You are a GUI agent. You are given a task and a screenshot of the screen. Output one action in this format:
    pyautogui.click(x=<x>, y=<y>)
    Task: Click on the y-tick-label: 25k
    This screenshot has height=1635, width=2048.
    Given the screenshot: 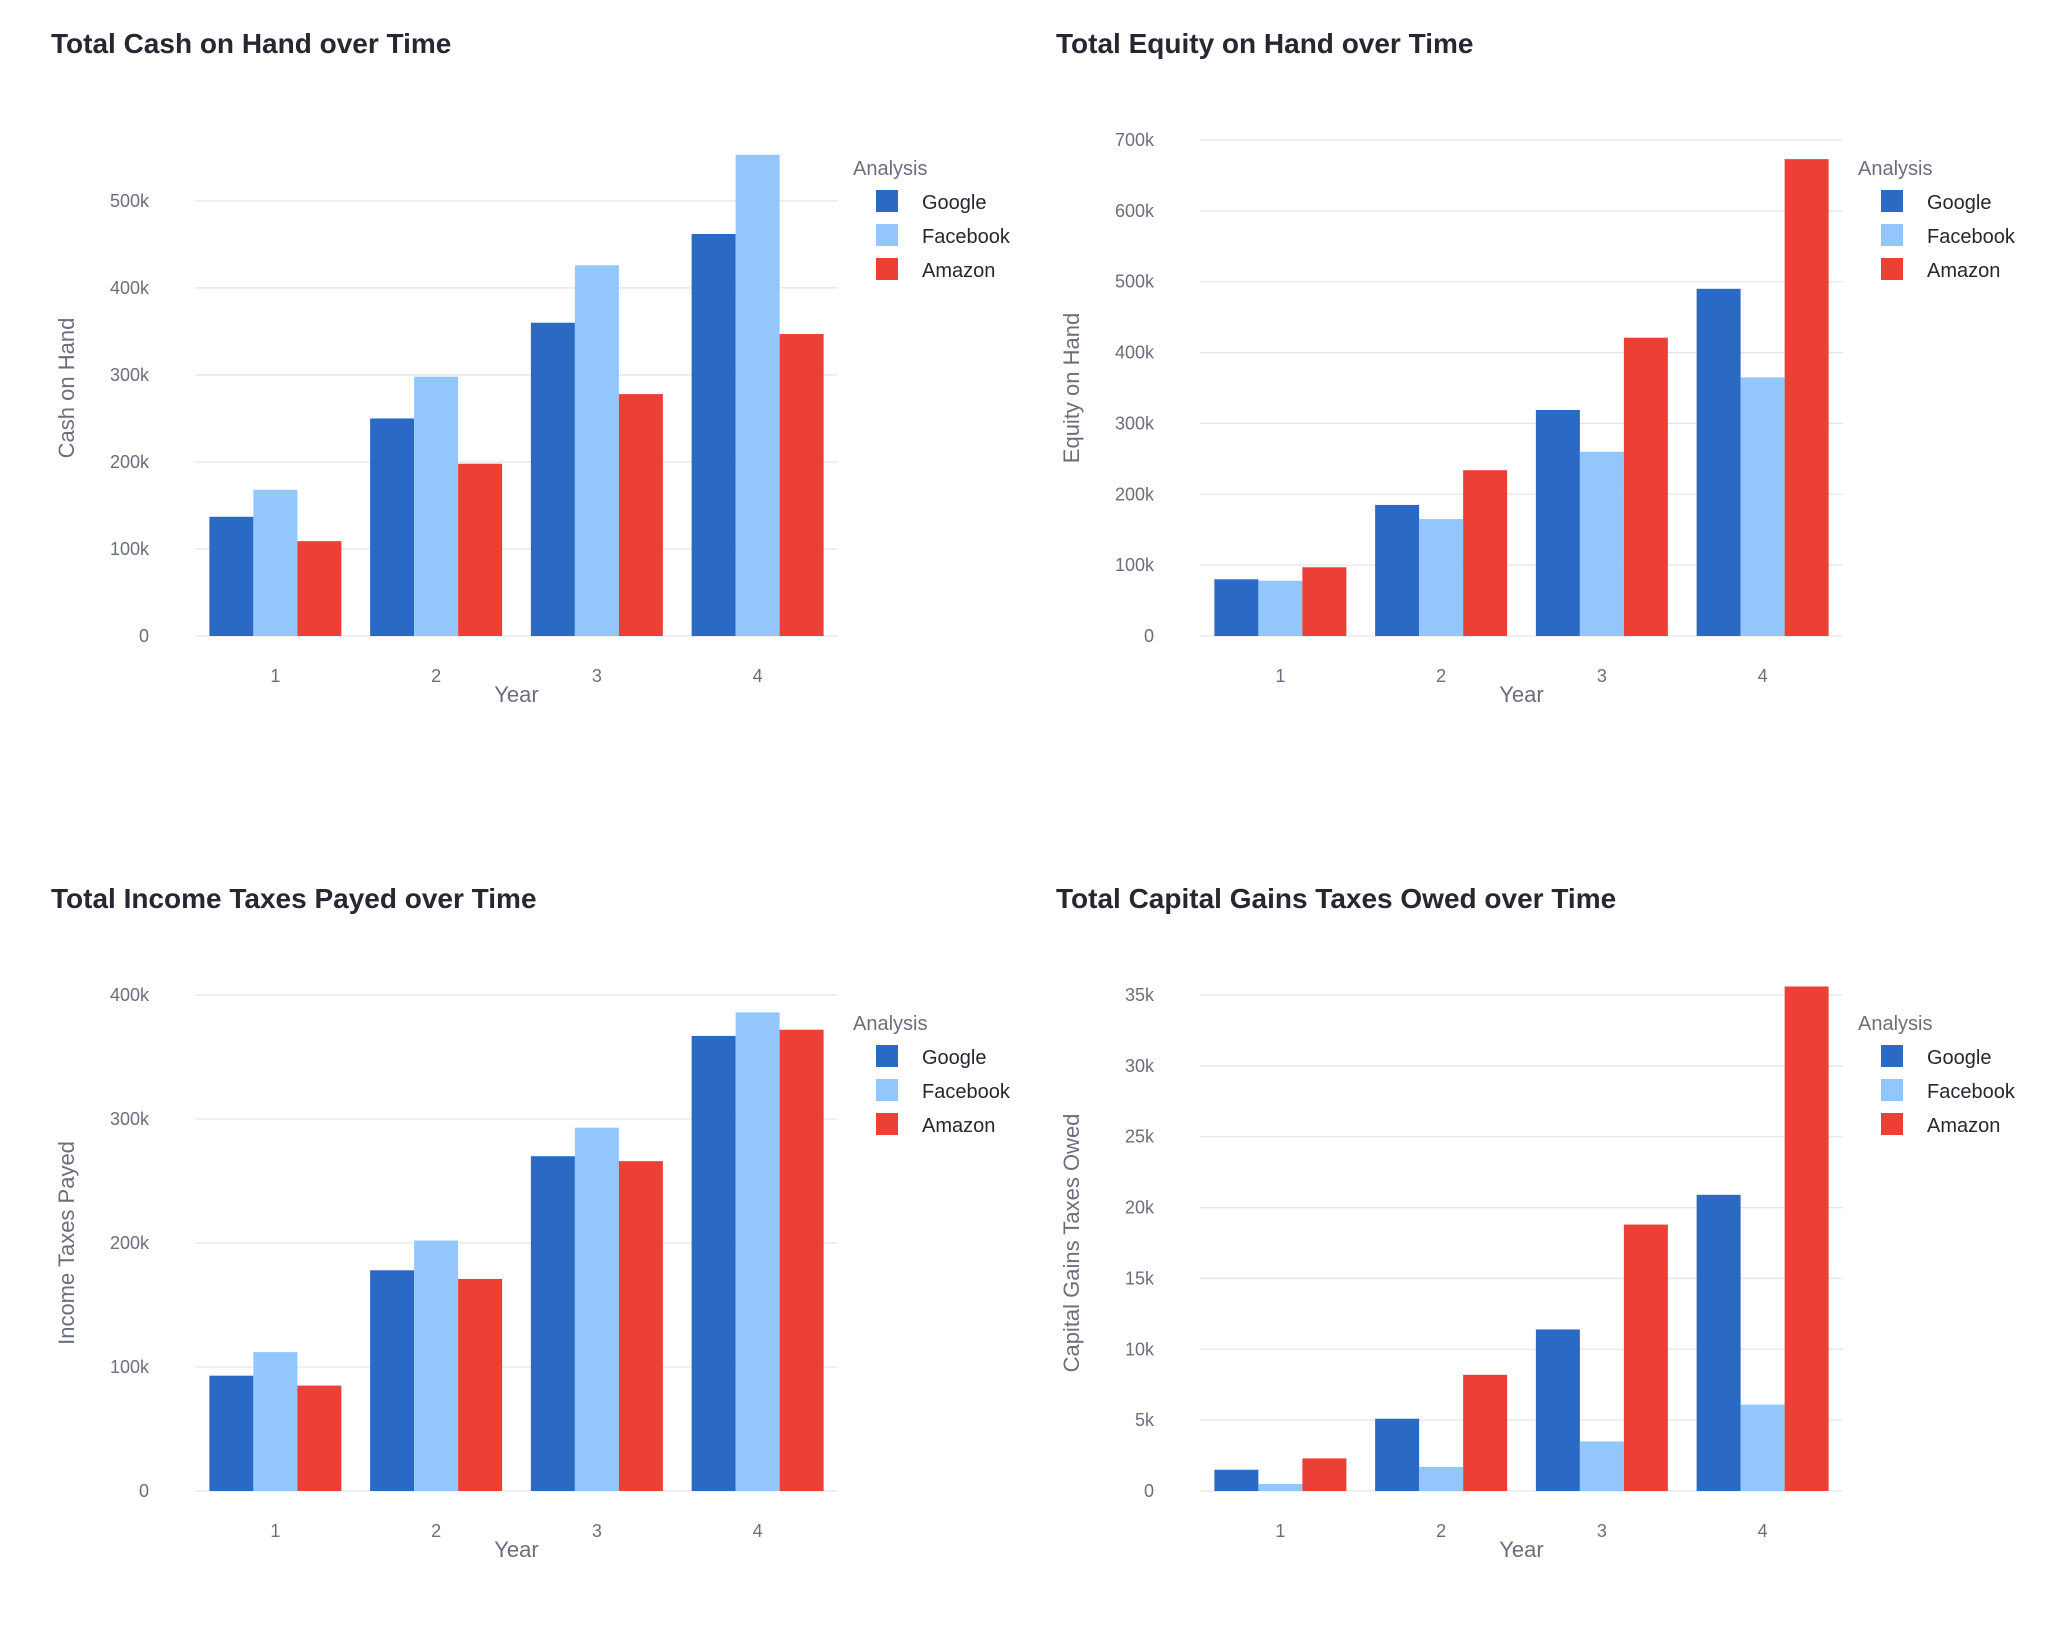 What is the action you would take?
    pyautogui.click(x=1140, y=1137)
    